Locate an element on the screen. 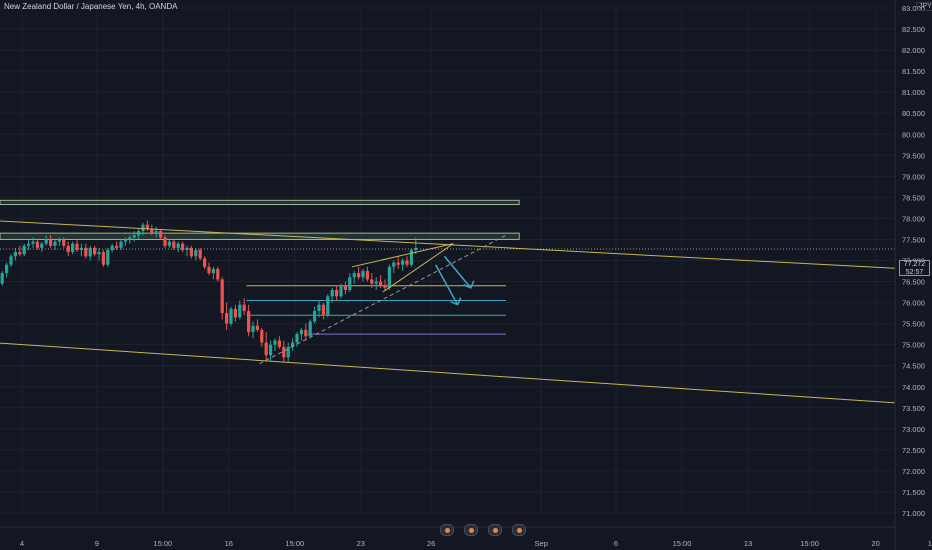 The width and height of the screenshot is (932, 550). time-tick-label: 23 is located at coordinates (361, 543).